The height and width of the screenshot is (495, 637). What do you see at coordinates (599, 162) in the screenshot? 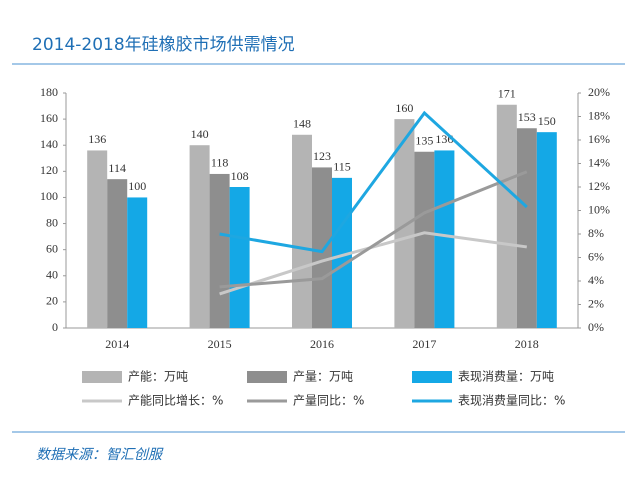
I see `y2-tick-label: 14%` at bounding box center [599, 162].